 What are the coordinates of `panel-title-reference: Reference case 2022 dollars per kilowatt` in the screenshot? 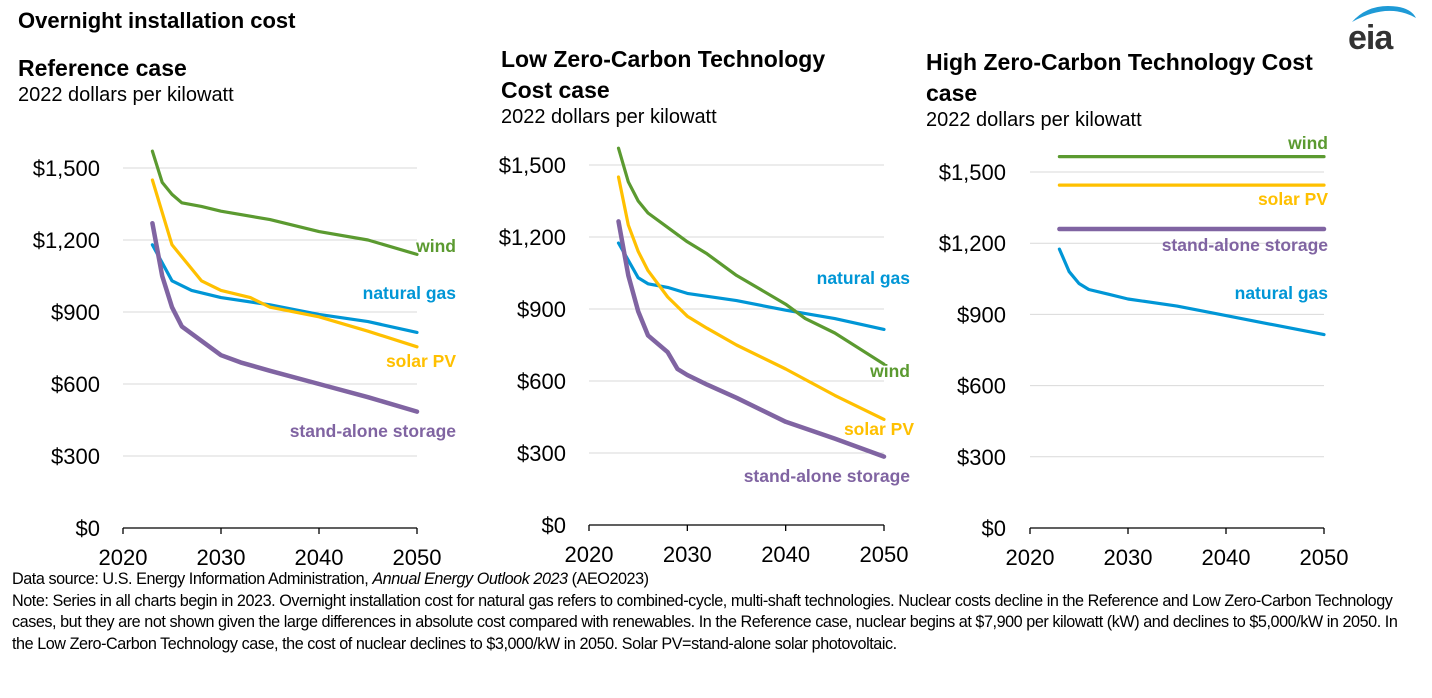 It's located at (126, 80).